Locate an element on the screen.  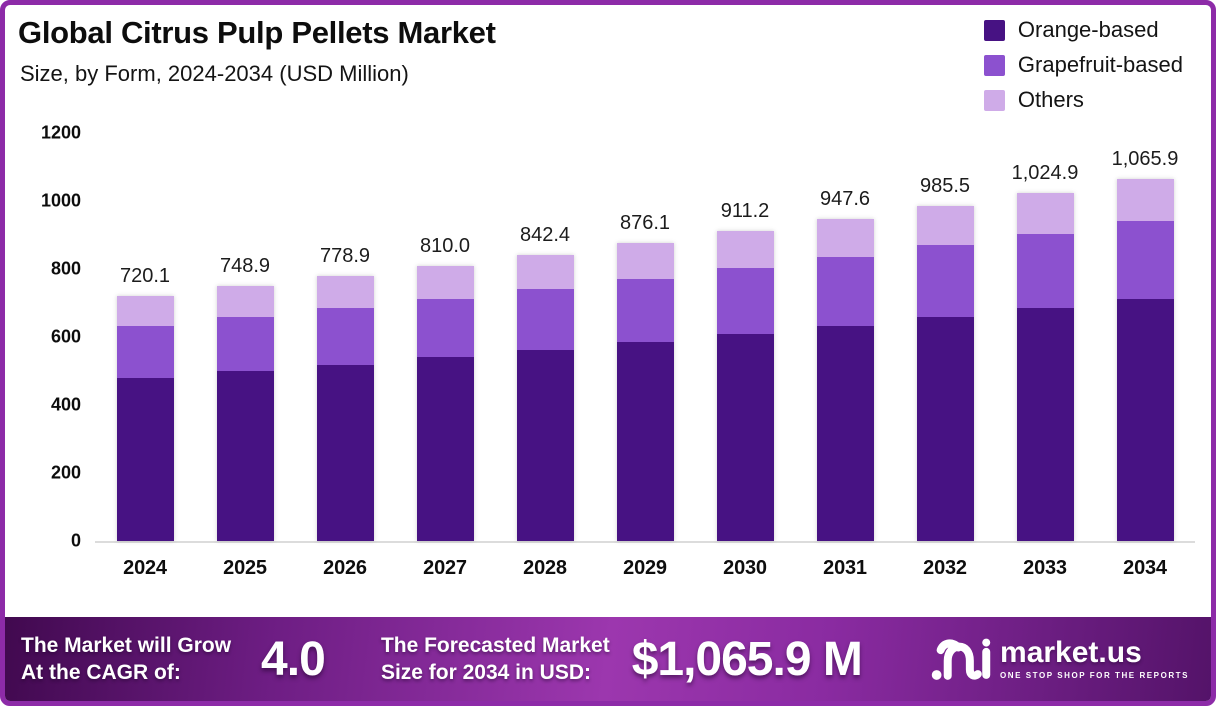
bar-total-label: 1,024.9 is located at coordinates (1045, 172).